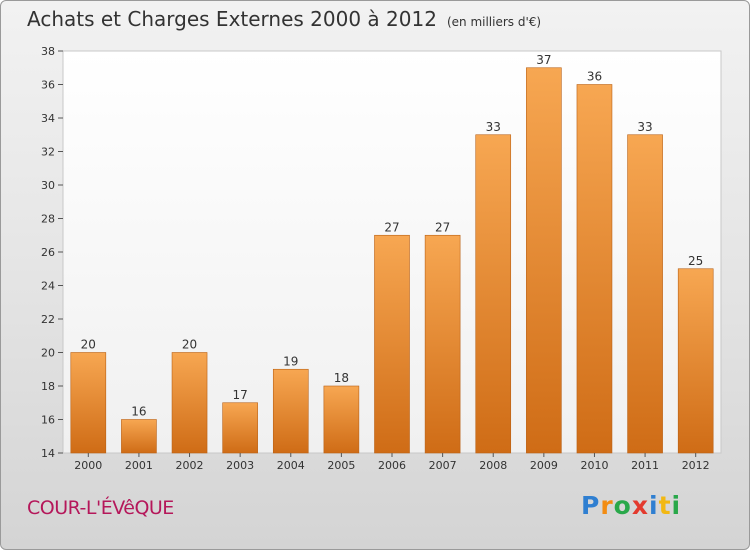 Image resolution: width=750 pixels, height=550 pixels. I want to click on y-tick-label: 20, so click(48, 353).